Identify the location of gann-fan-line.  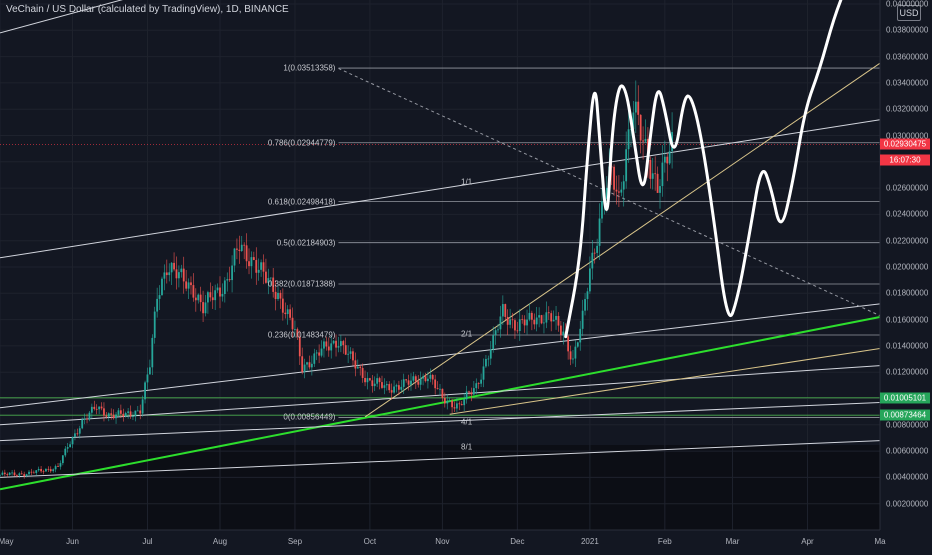
(665, 381).